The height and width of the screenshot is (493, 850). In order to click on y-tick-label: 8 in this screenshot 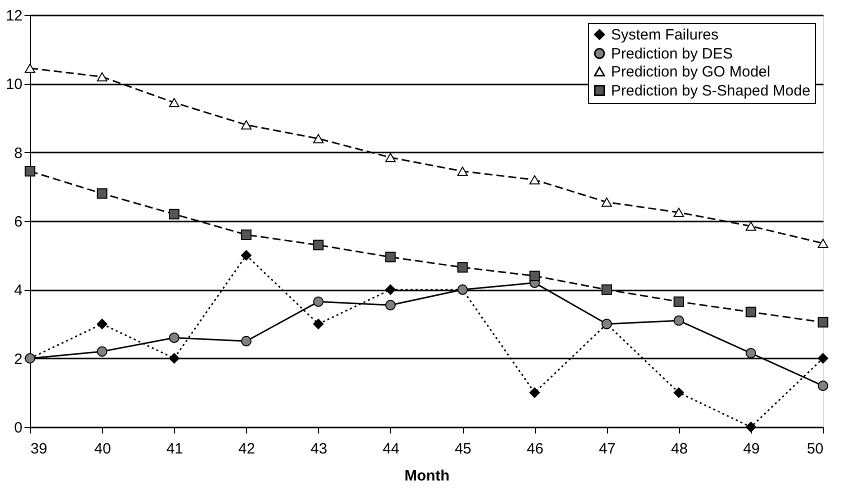, I will do `click(18, 153)`.